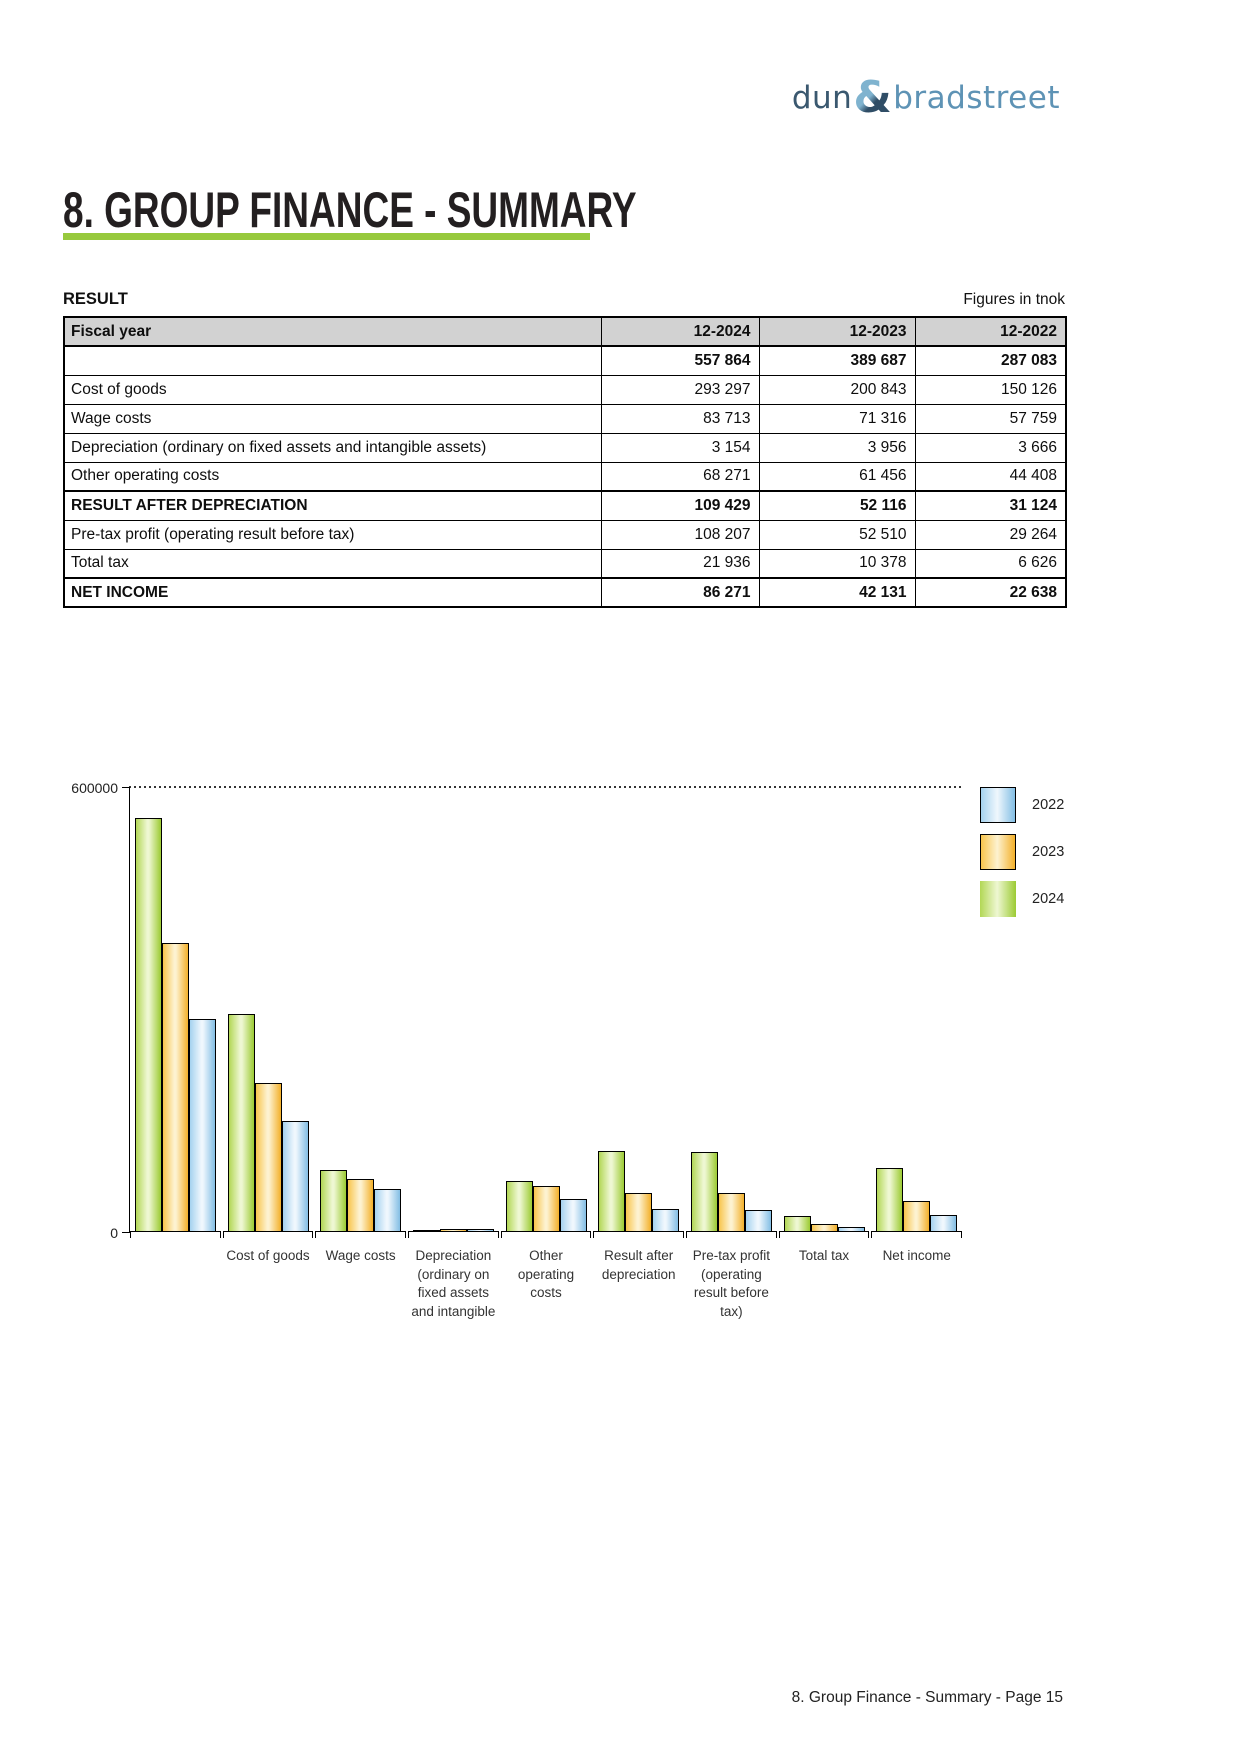 The height and width of the screenshot is (1754, 1241). I want to click on x-axis-label: Net income, so click(916, 1255).